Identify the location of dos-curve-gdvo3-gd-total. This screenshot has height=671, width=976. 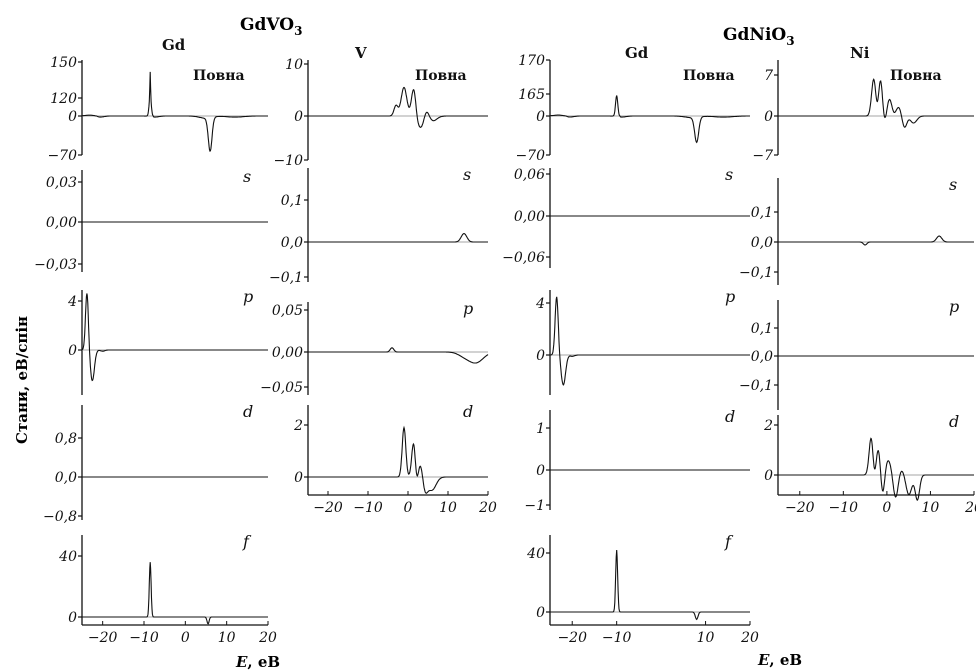
(174, 111).